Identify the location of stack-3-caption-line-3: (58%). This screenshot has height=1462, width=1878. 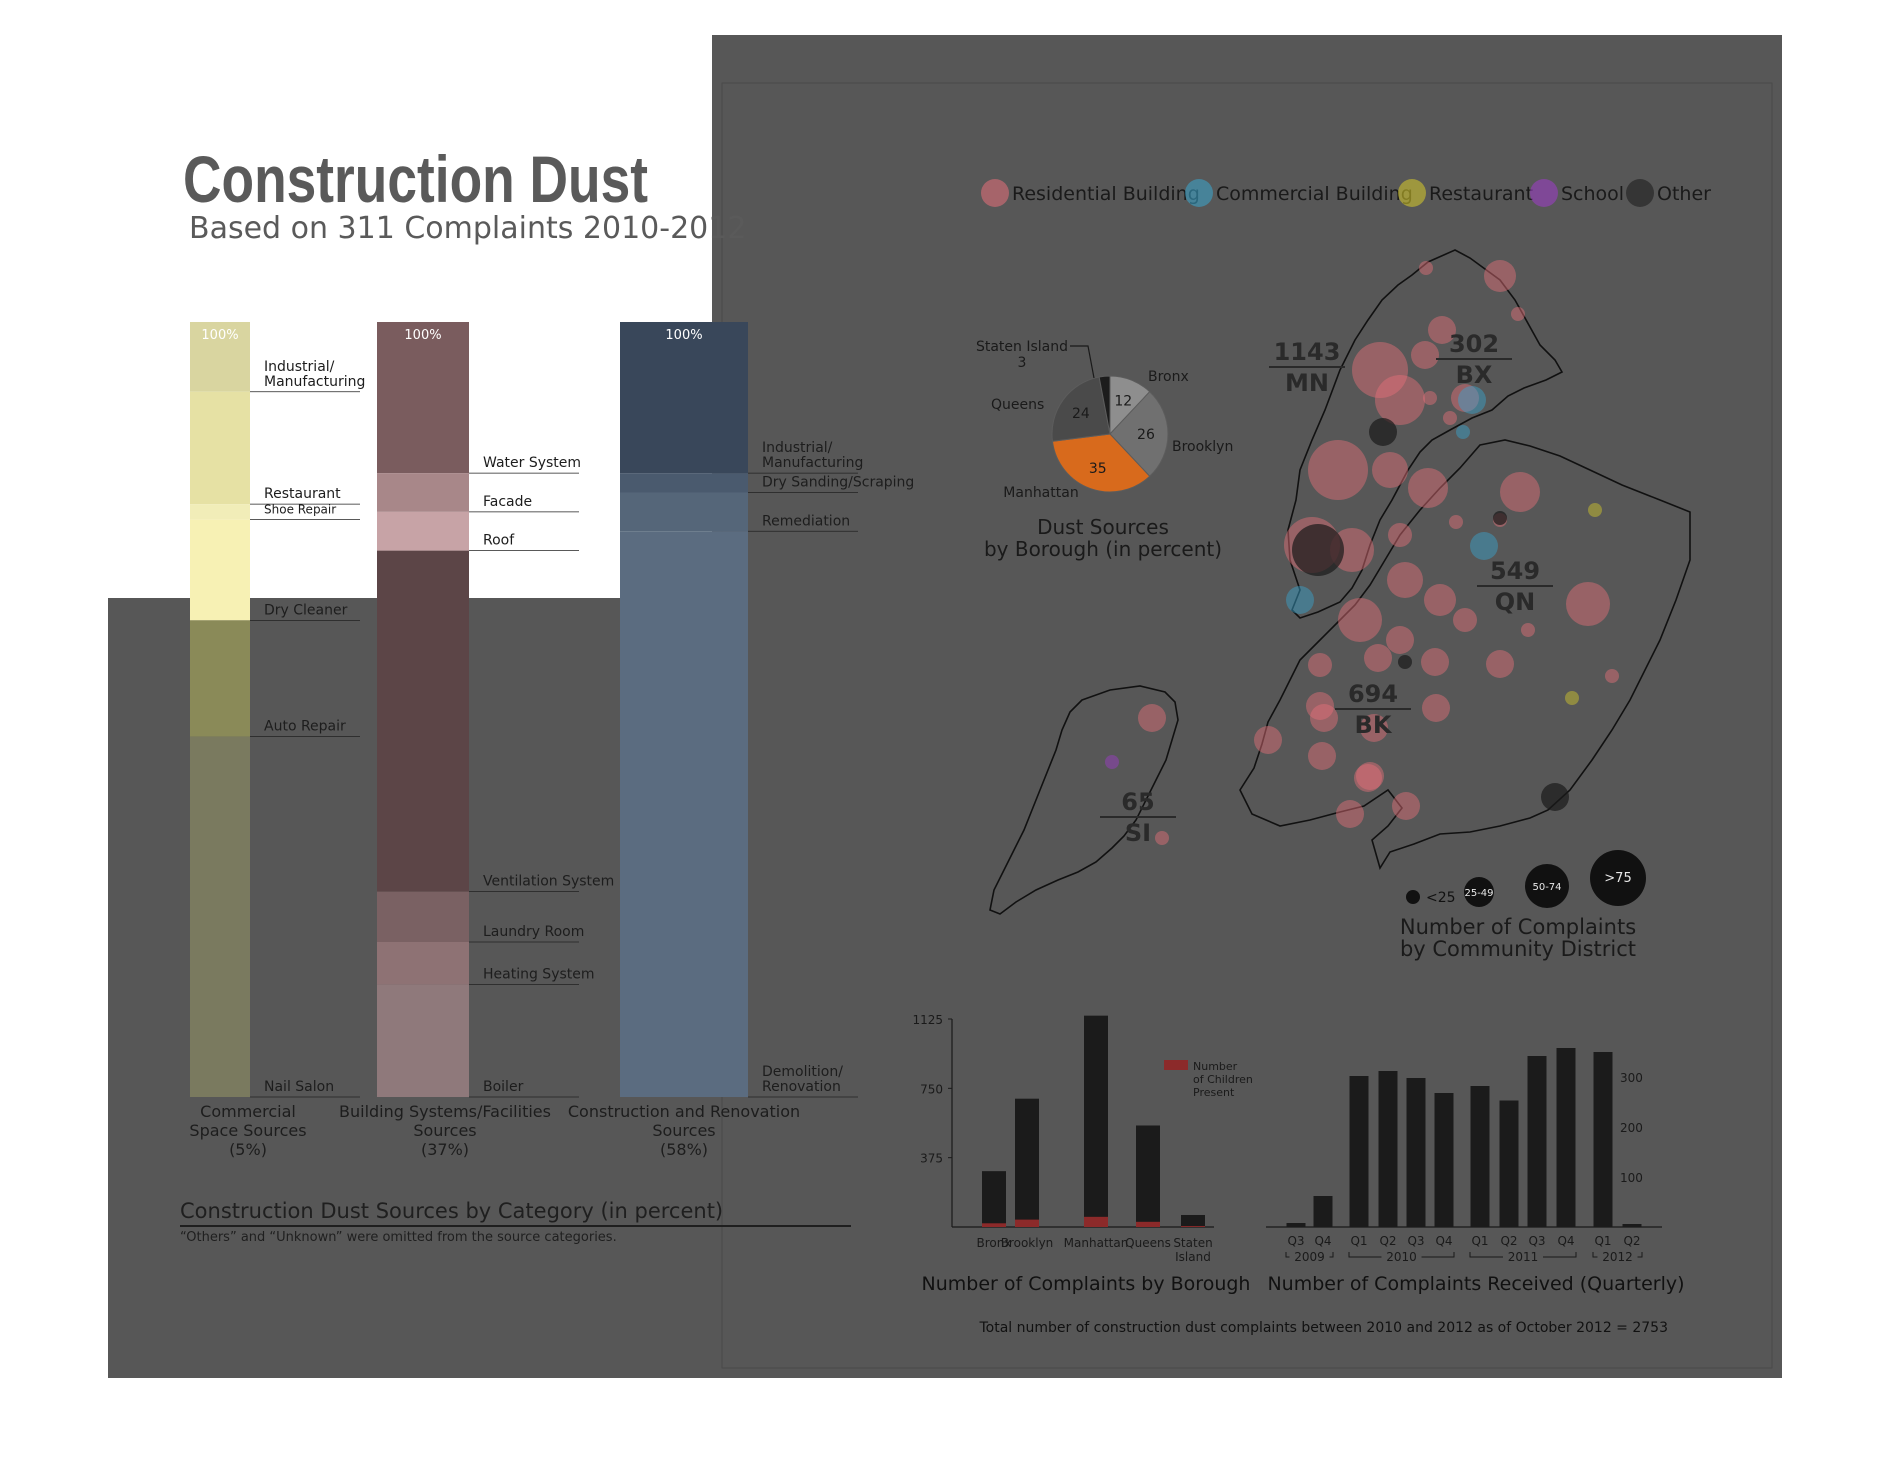
(684, 1149).